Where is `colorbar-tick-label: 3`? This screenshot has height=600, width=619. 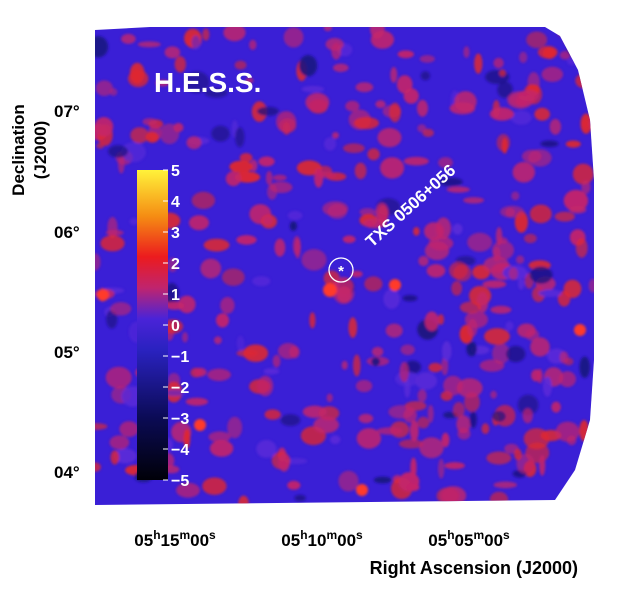
colorbar-tick-label: 3 is located at coordinates (175, 233).